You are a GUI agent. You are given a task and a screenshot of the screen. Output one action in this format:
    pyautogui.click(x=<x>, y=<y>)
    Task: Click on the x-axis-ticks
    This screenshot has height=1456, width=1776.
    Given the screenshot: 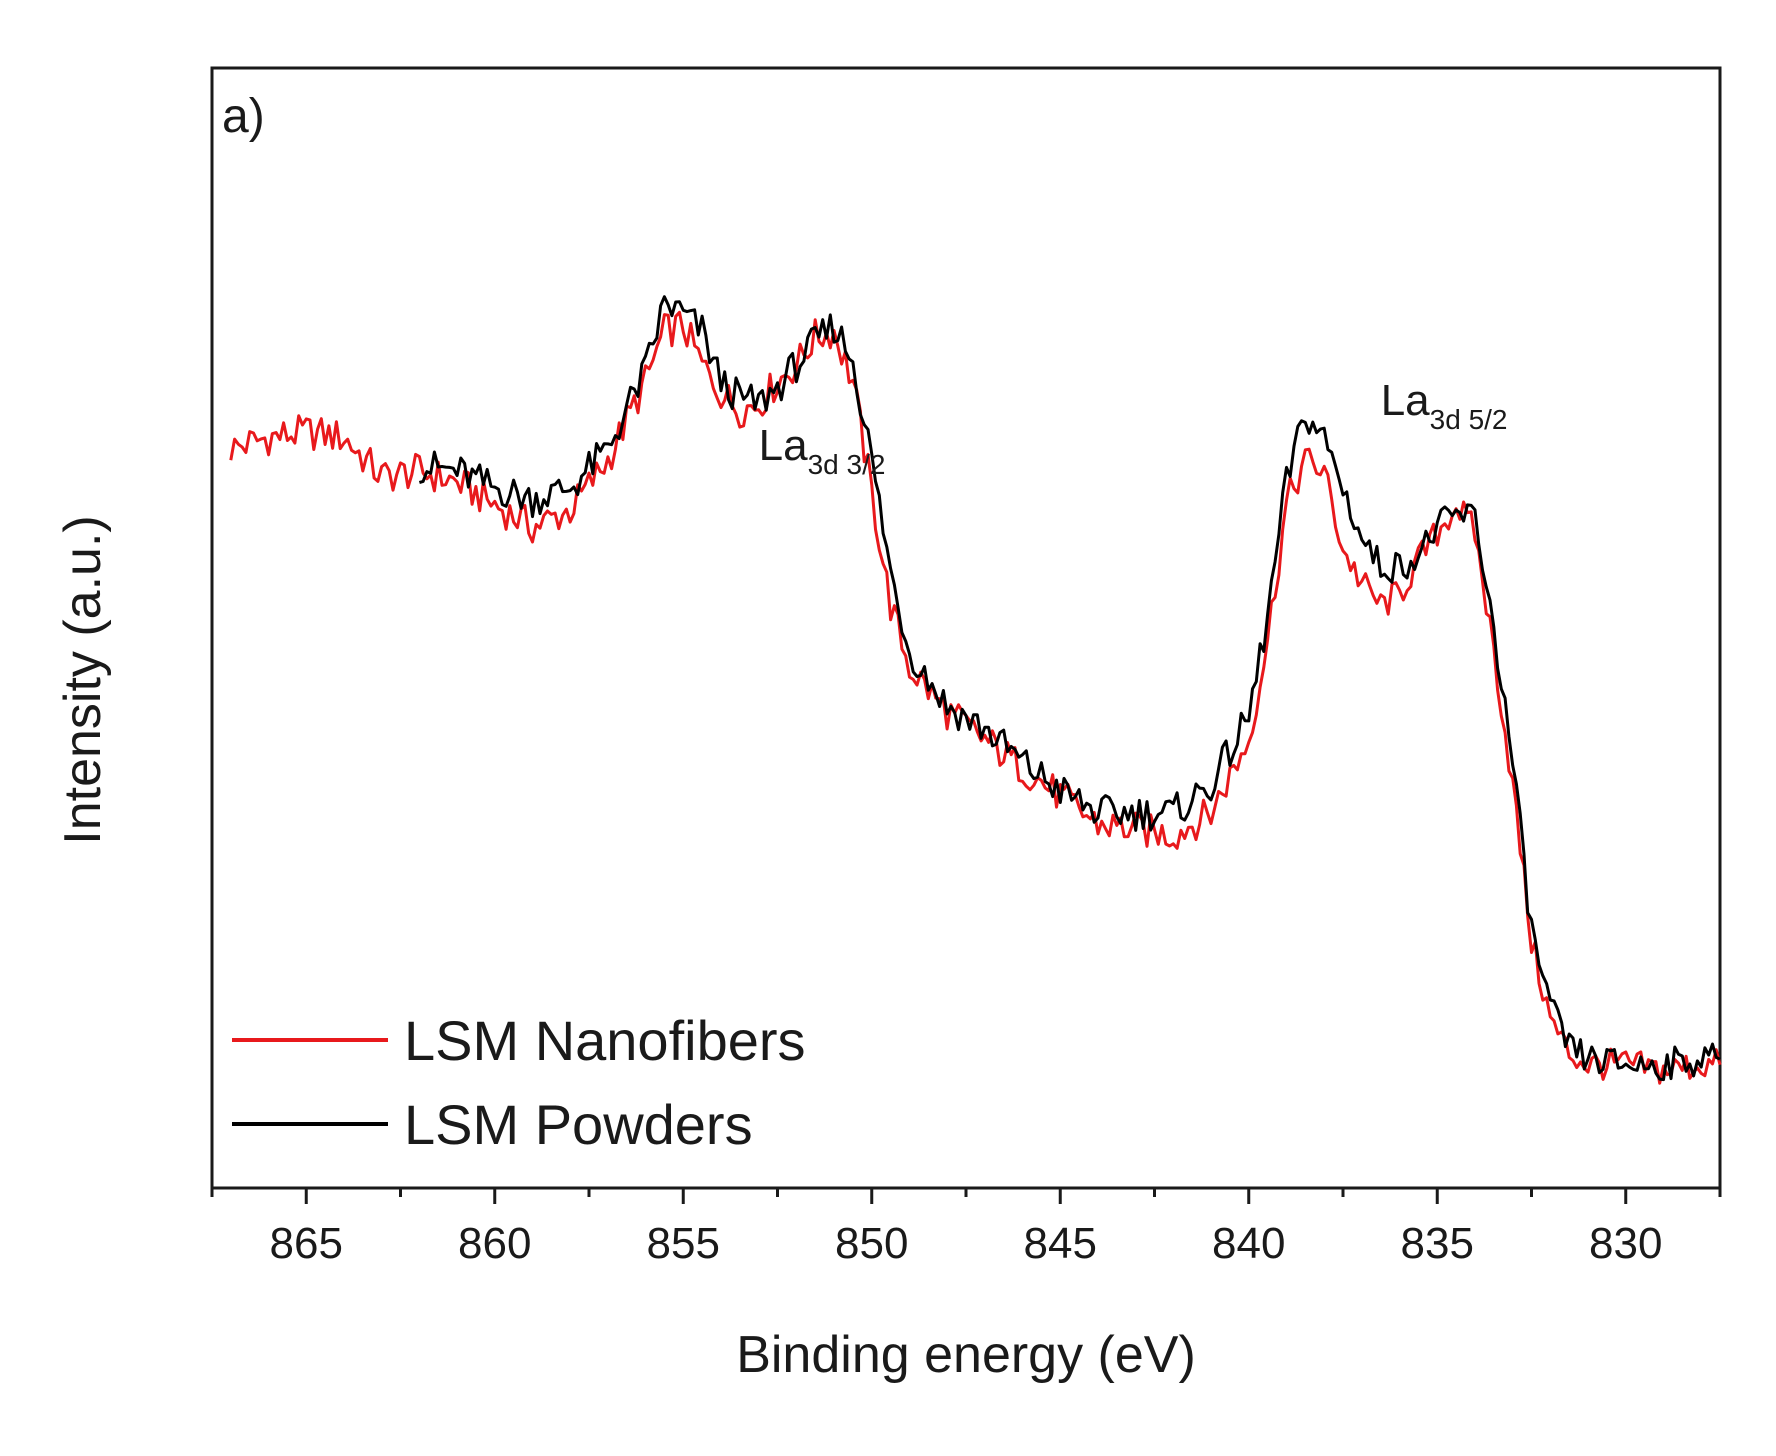 What is the action you would take?
    pyautogui.click(x=966, y=1196)
    